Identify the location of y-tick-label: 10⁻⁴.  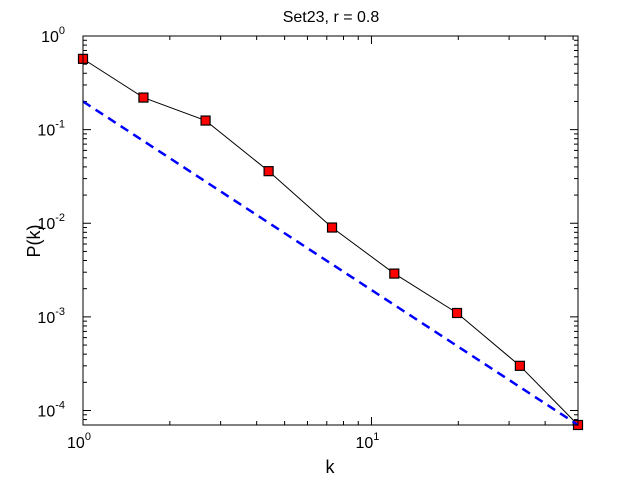
(51, 409).